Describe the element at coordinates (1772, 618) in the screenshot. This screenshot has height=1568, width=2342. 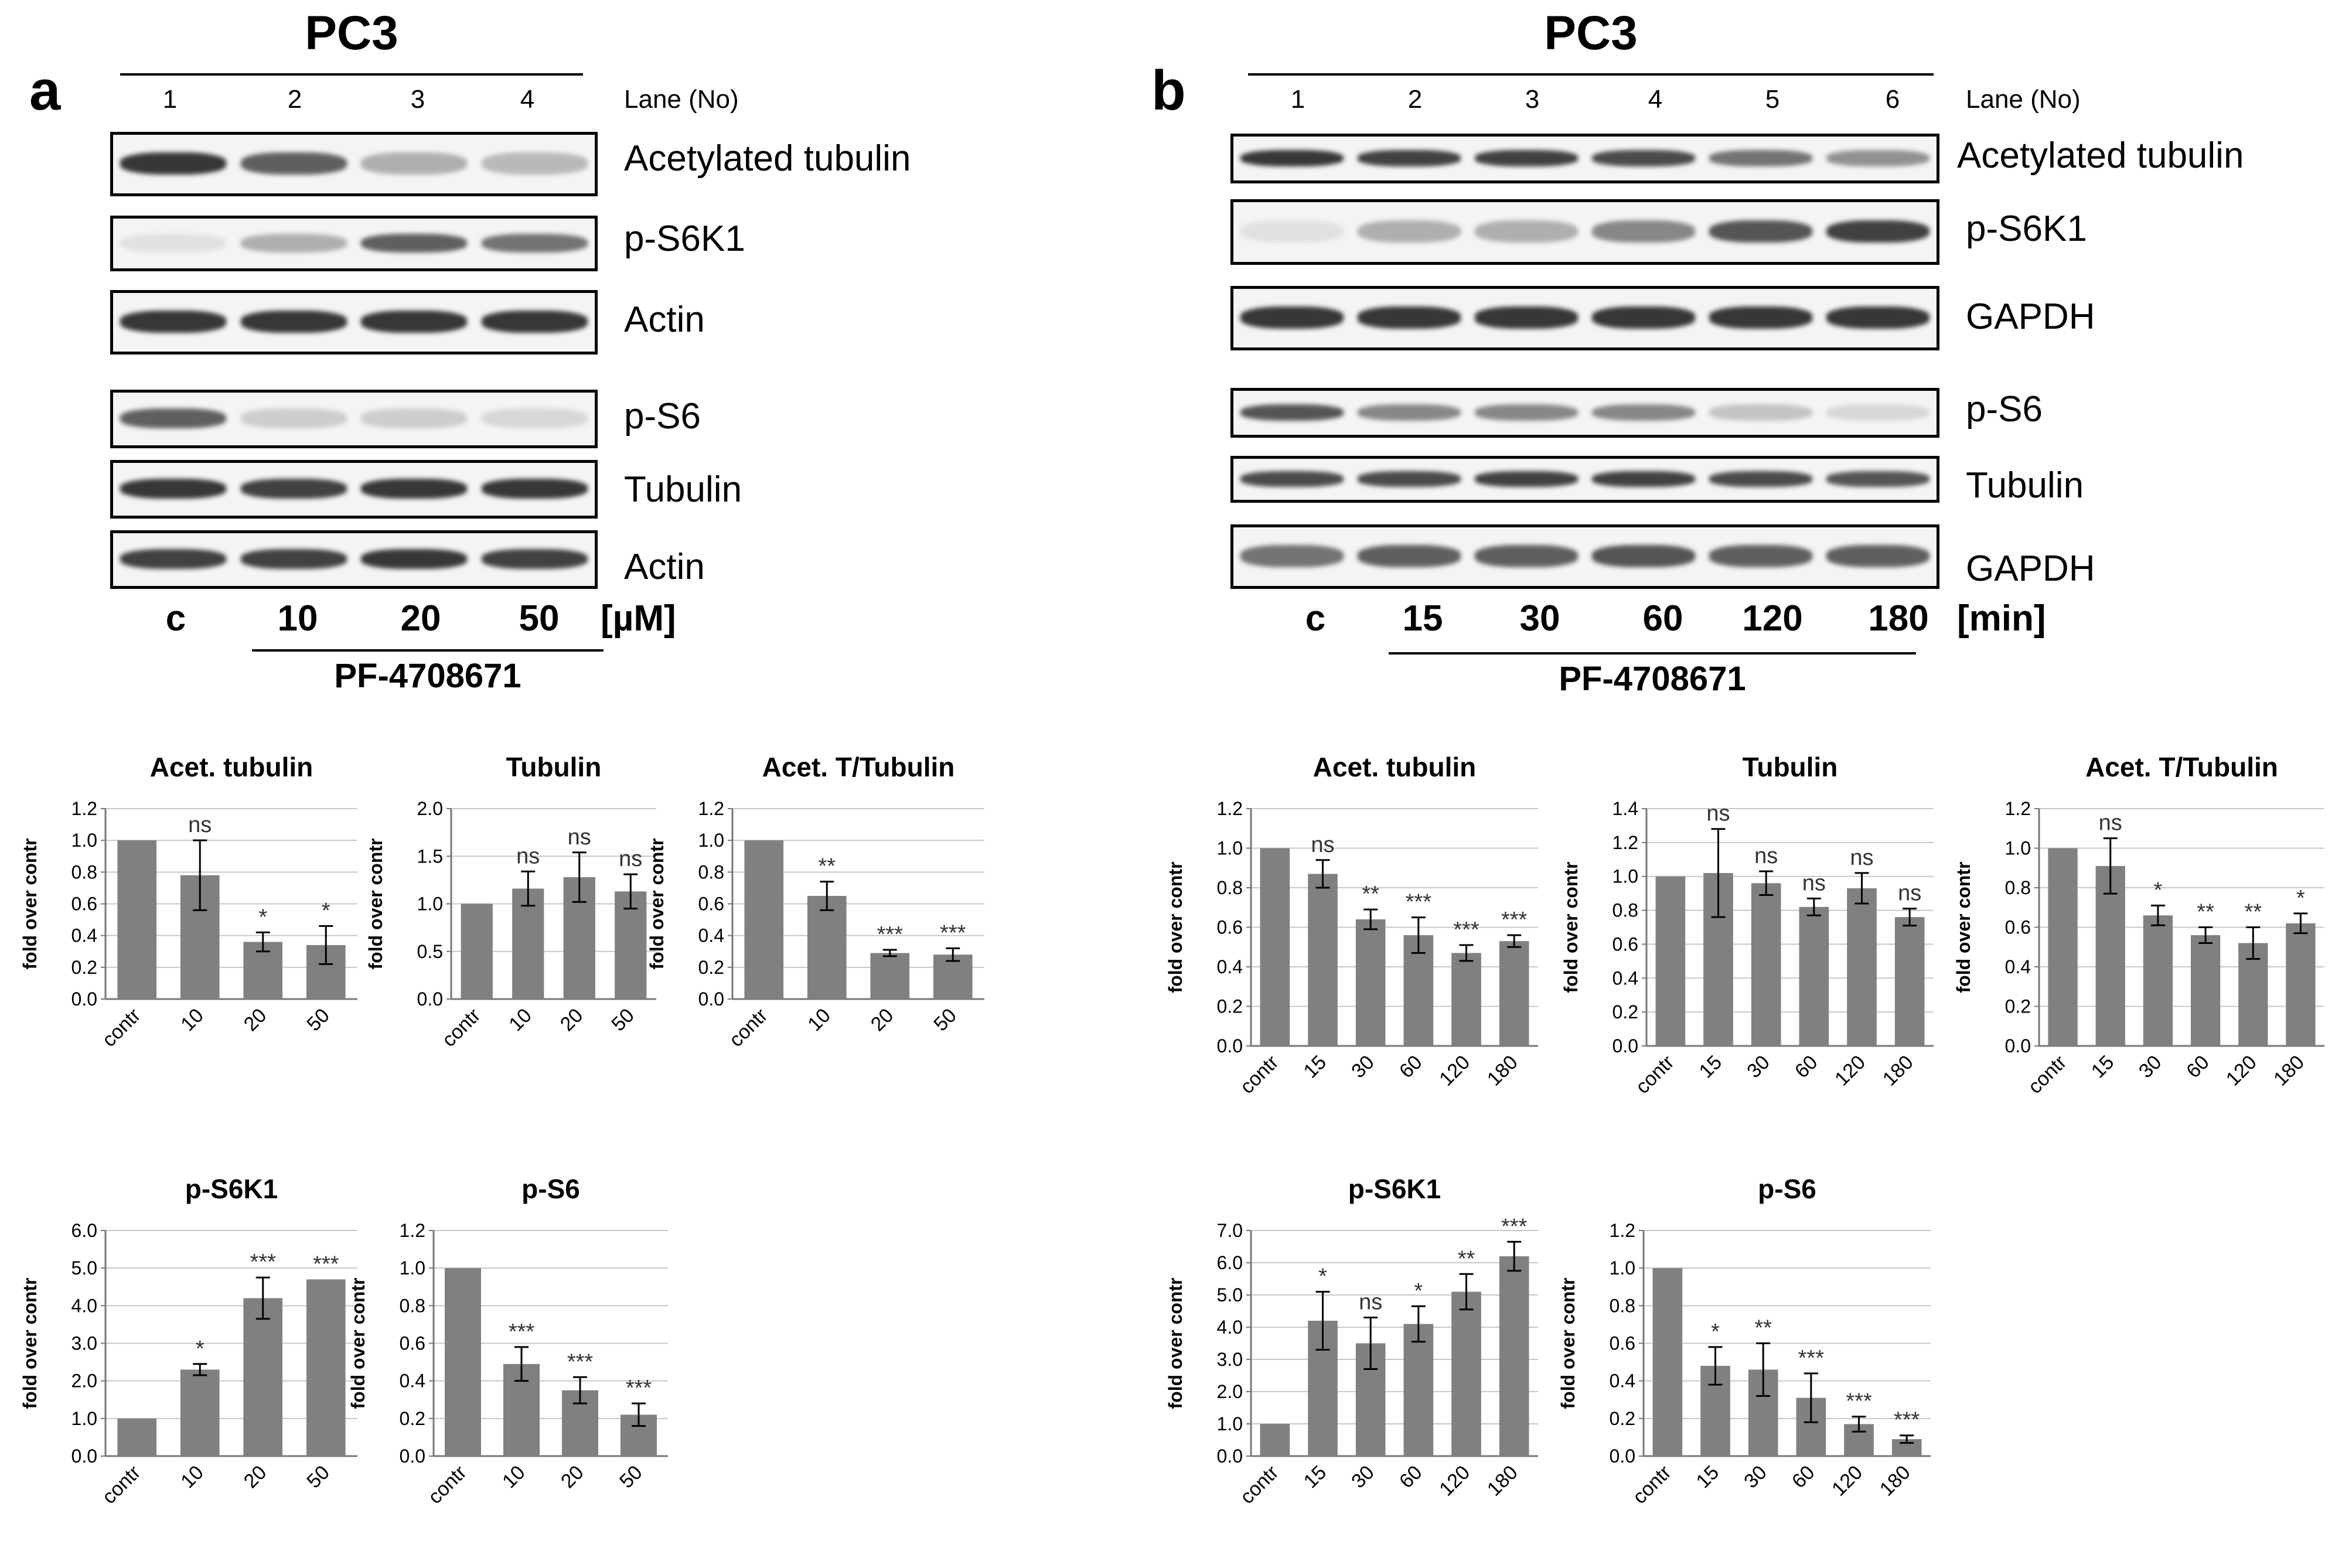
I see `condition-label: 120` at that location.